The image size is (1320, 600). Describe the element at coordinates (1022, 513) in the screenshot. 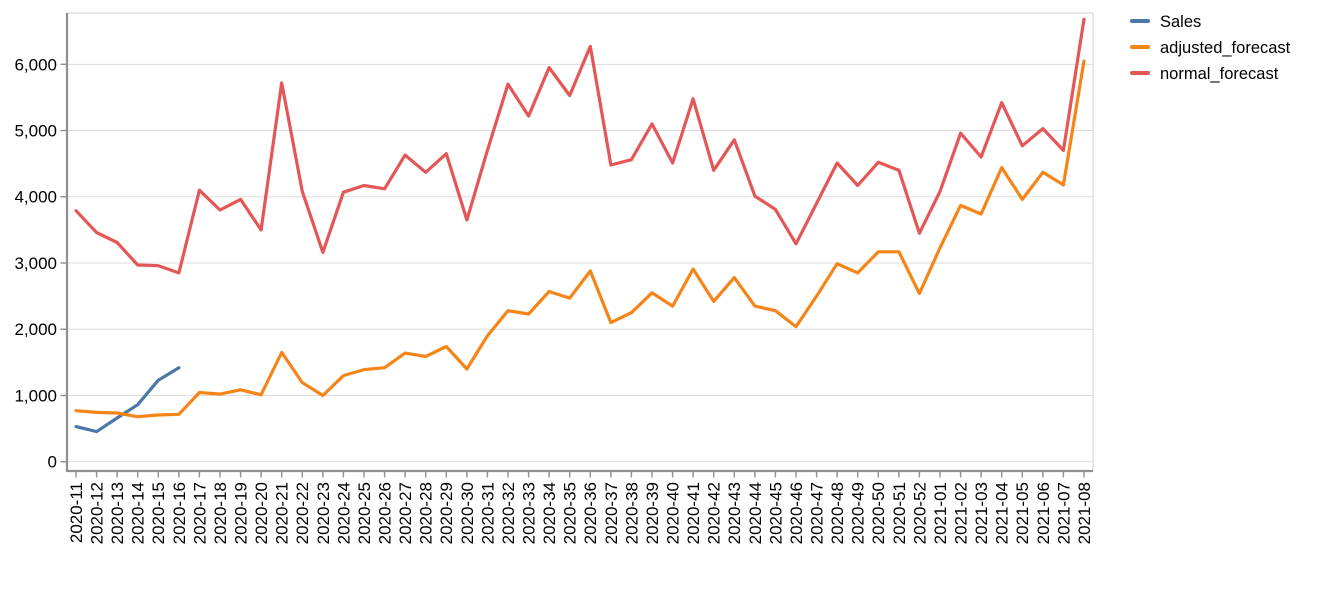

I see `x-tick-label: 2021-05` at that location.